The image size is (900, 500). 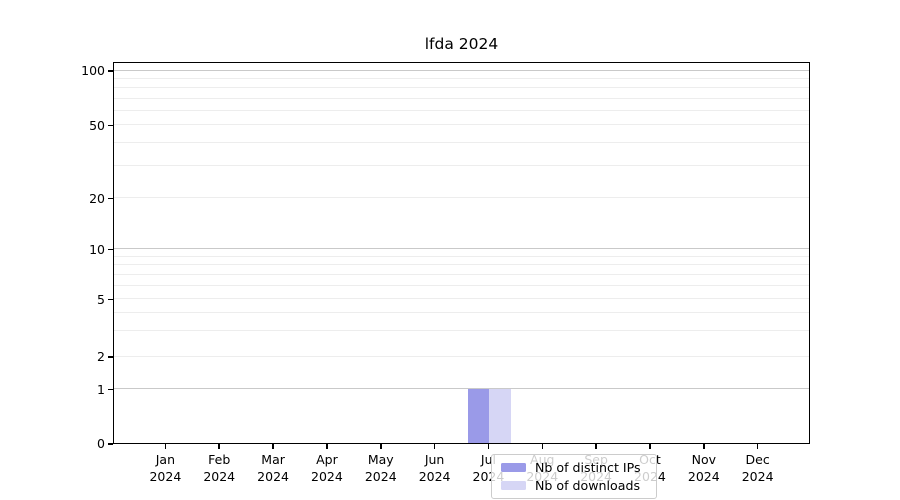 I want to click on legend-swatch-distinct-ips, so click(x=513, y=467).